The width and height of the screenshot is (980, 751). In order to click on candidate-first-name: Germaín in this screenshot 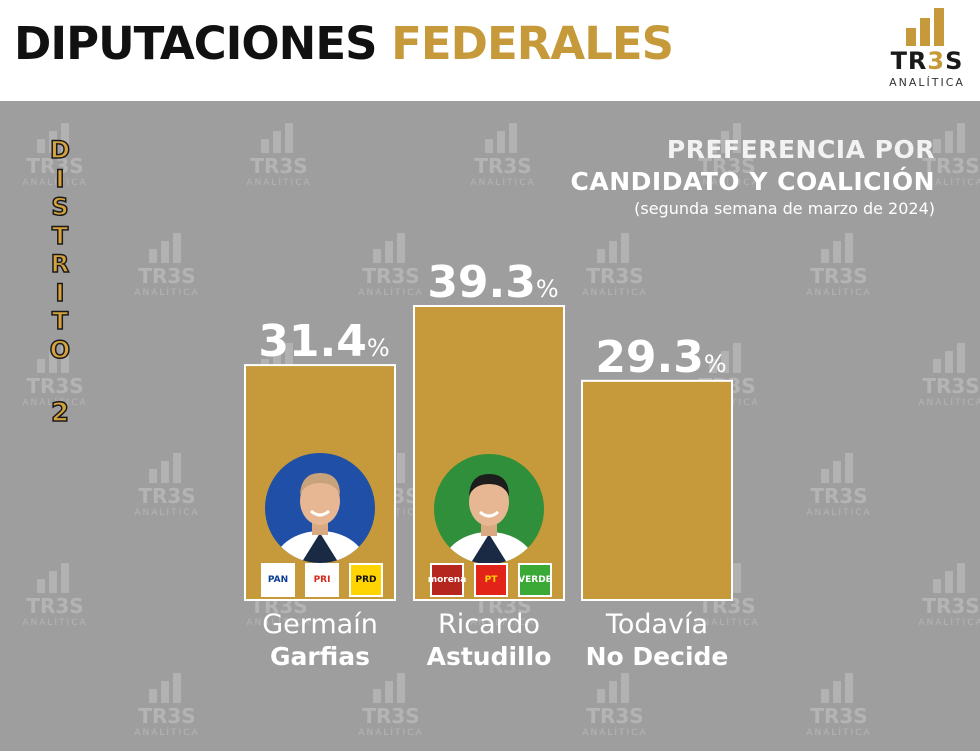, I will do `click(320, 624)`.